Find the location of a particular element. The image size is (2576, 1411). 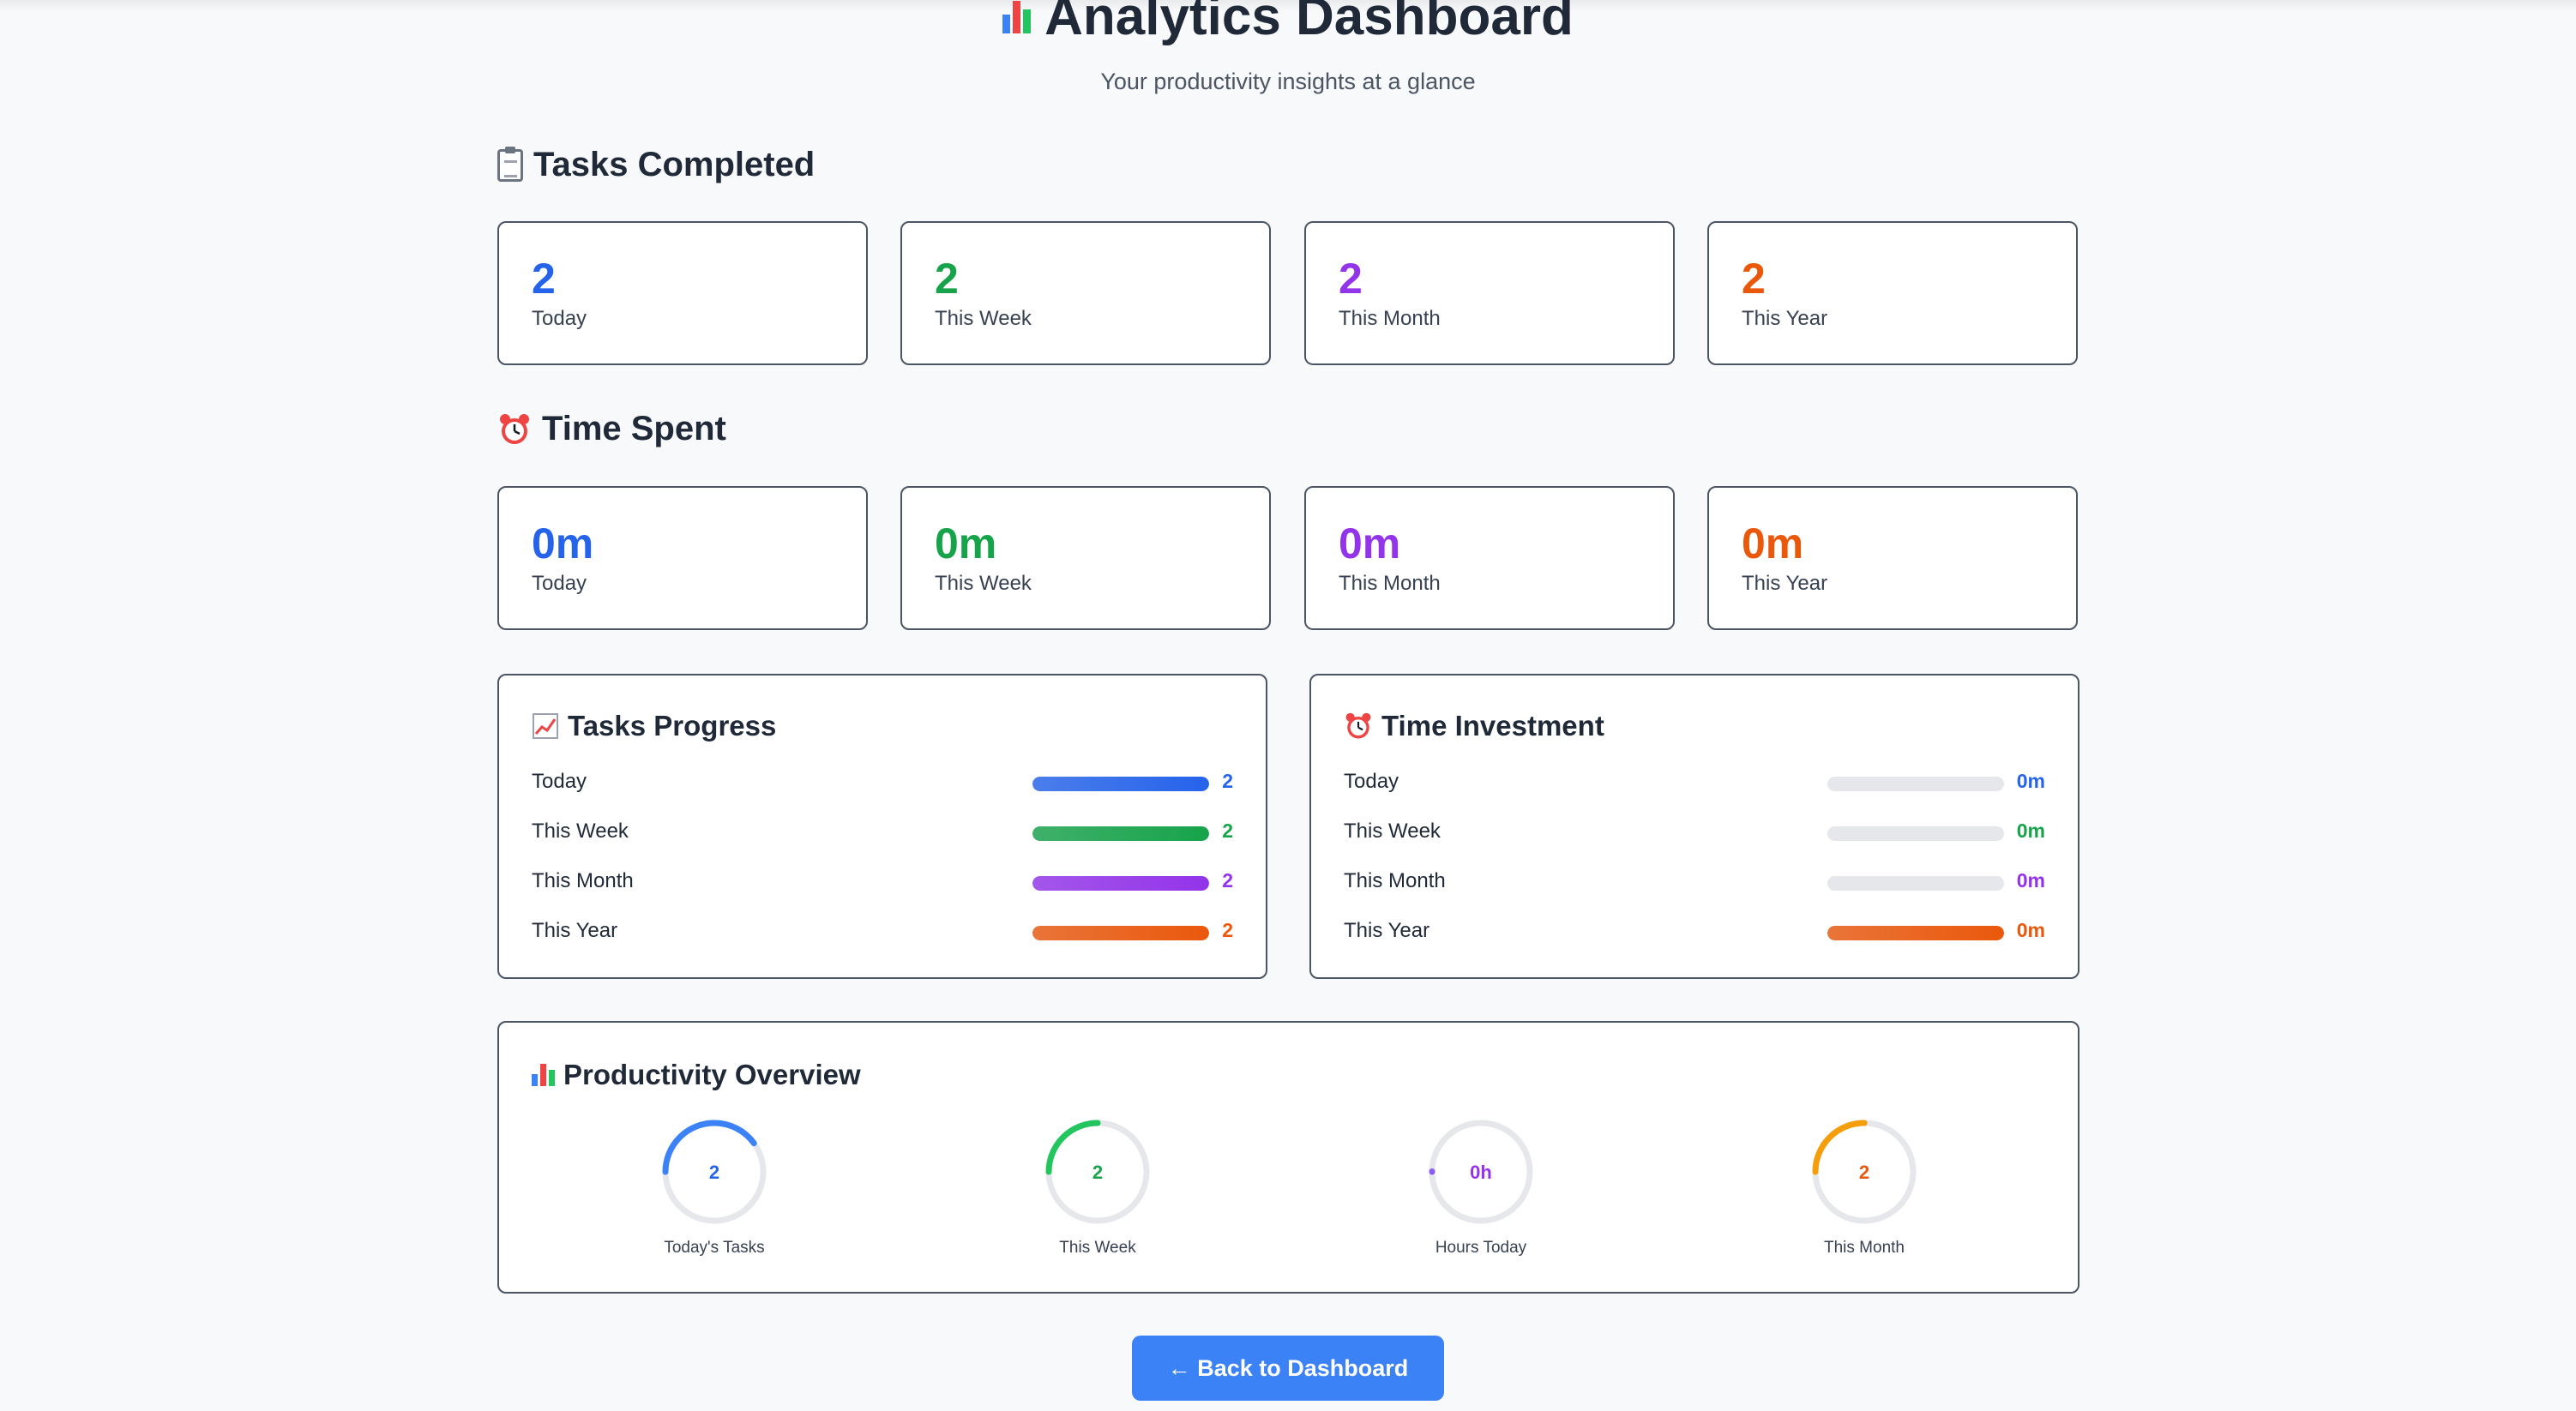

ring-hours-today: 0h Hours Today is located at coordinates (1481, 1188).